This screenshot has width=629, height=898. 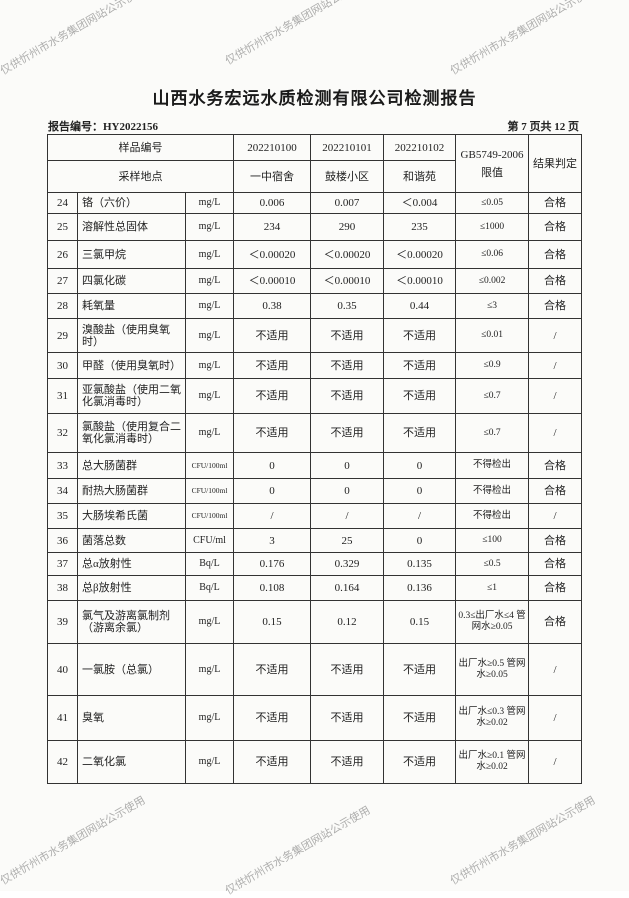 I want to click on row-number: 26, so click(x=62, y=254).